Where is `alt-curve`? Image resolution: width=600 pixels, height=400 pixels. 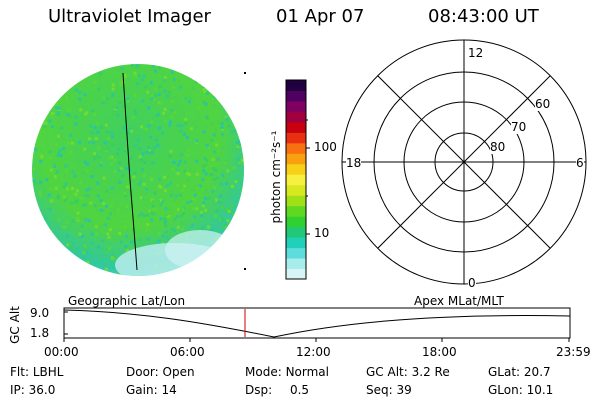
alt-curve is located at coordinates (317, 323).